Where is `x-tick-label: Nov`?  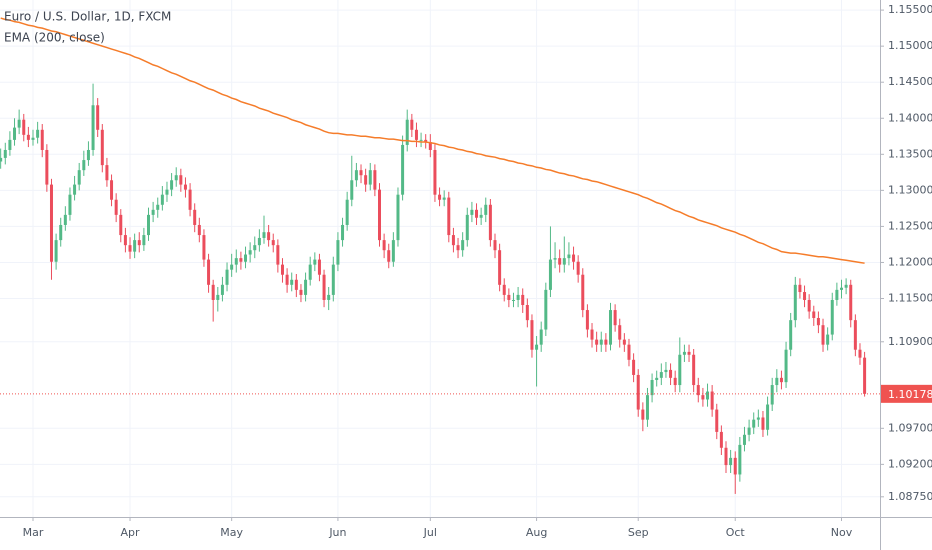
x-tick-label: Nov is located at coordinates (842, 532).